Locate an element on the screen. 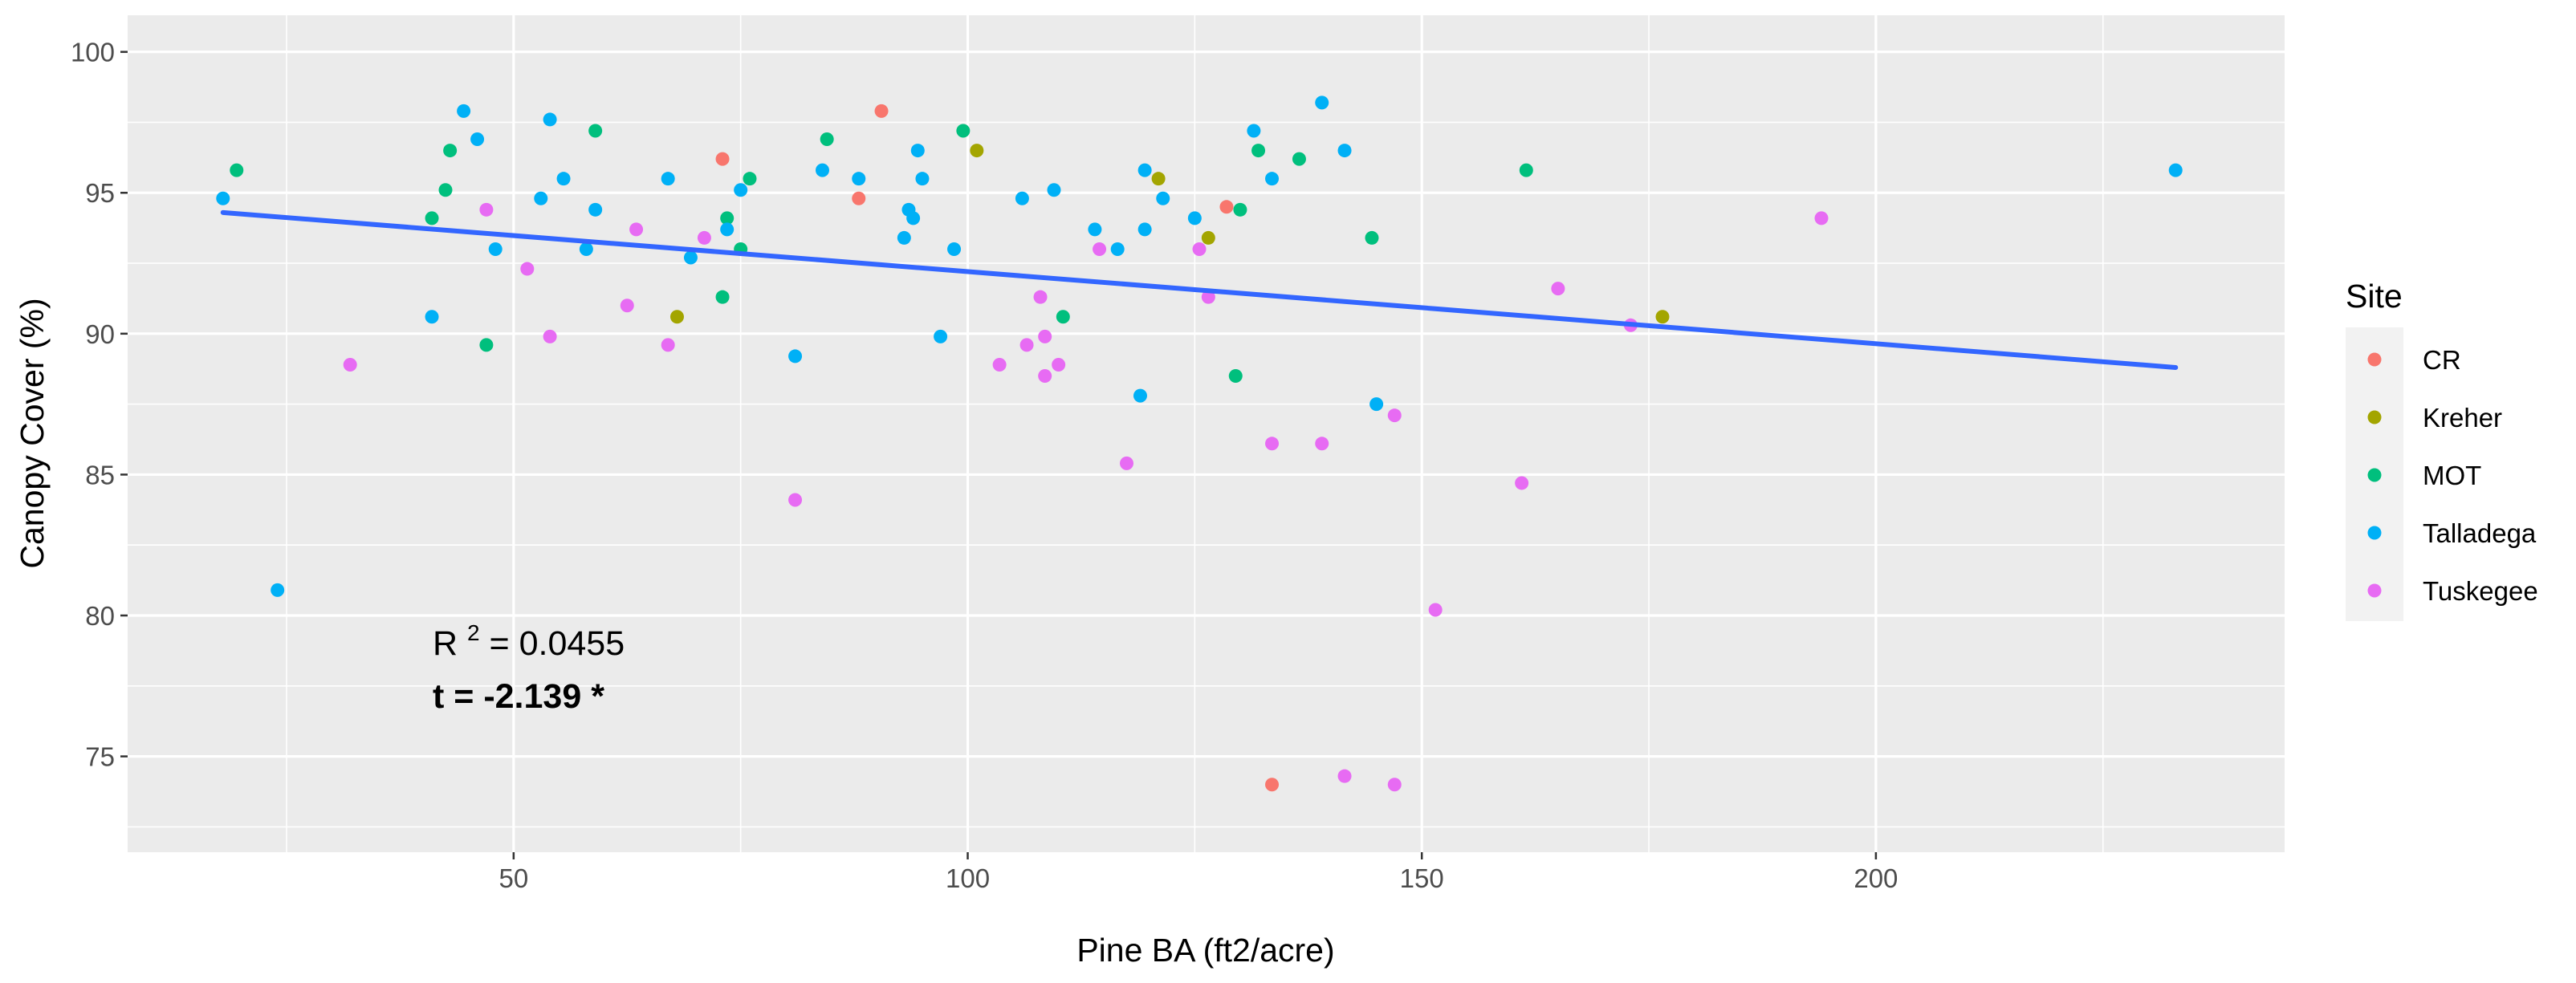 This screenshot has height=983, width=2576. y-tick-label: 95 is located at coordinates (100, 193).